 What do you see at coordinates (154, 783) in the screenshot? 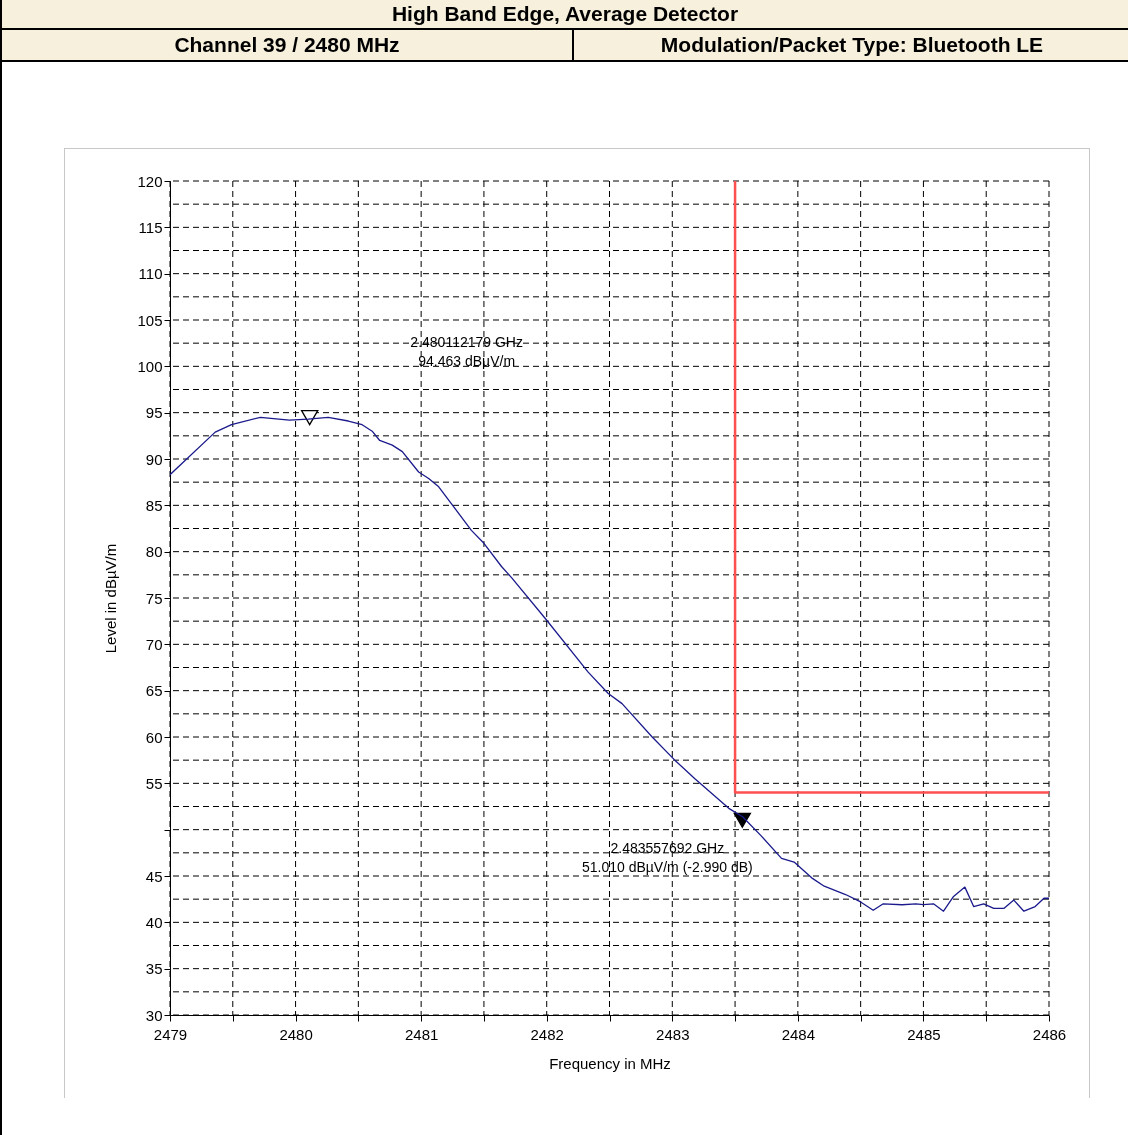
I see `y-tick-label: 55` at bounding box center [154, 783].